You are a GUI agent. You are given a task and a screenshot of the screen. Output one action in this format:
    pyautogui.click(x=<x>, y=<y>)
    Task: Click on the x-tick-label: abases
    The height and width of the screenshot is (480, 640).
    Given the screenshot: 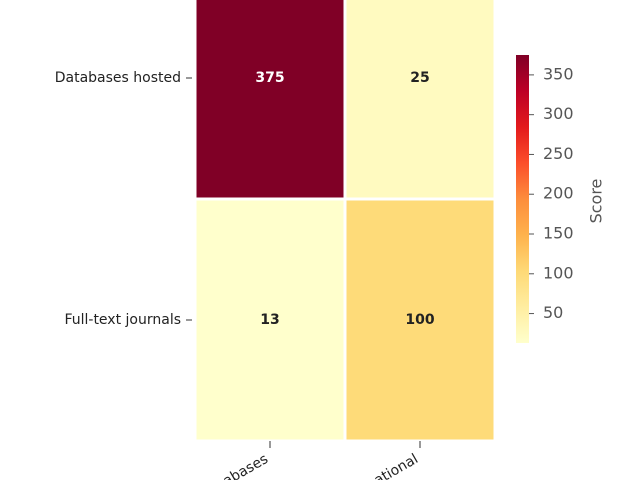 What is the action you would take?
    pyautogui.click(x=245, y=465)
    